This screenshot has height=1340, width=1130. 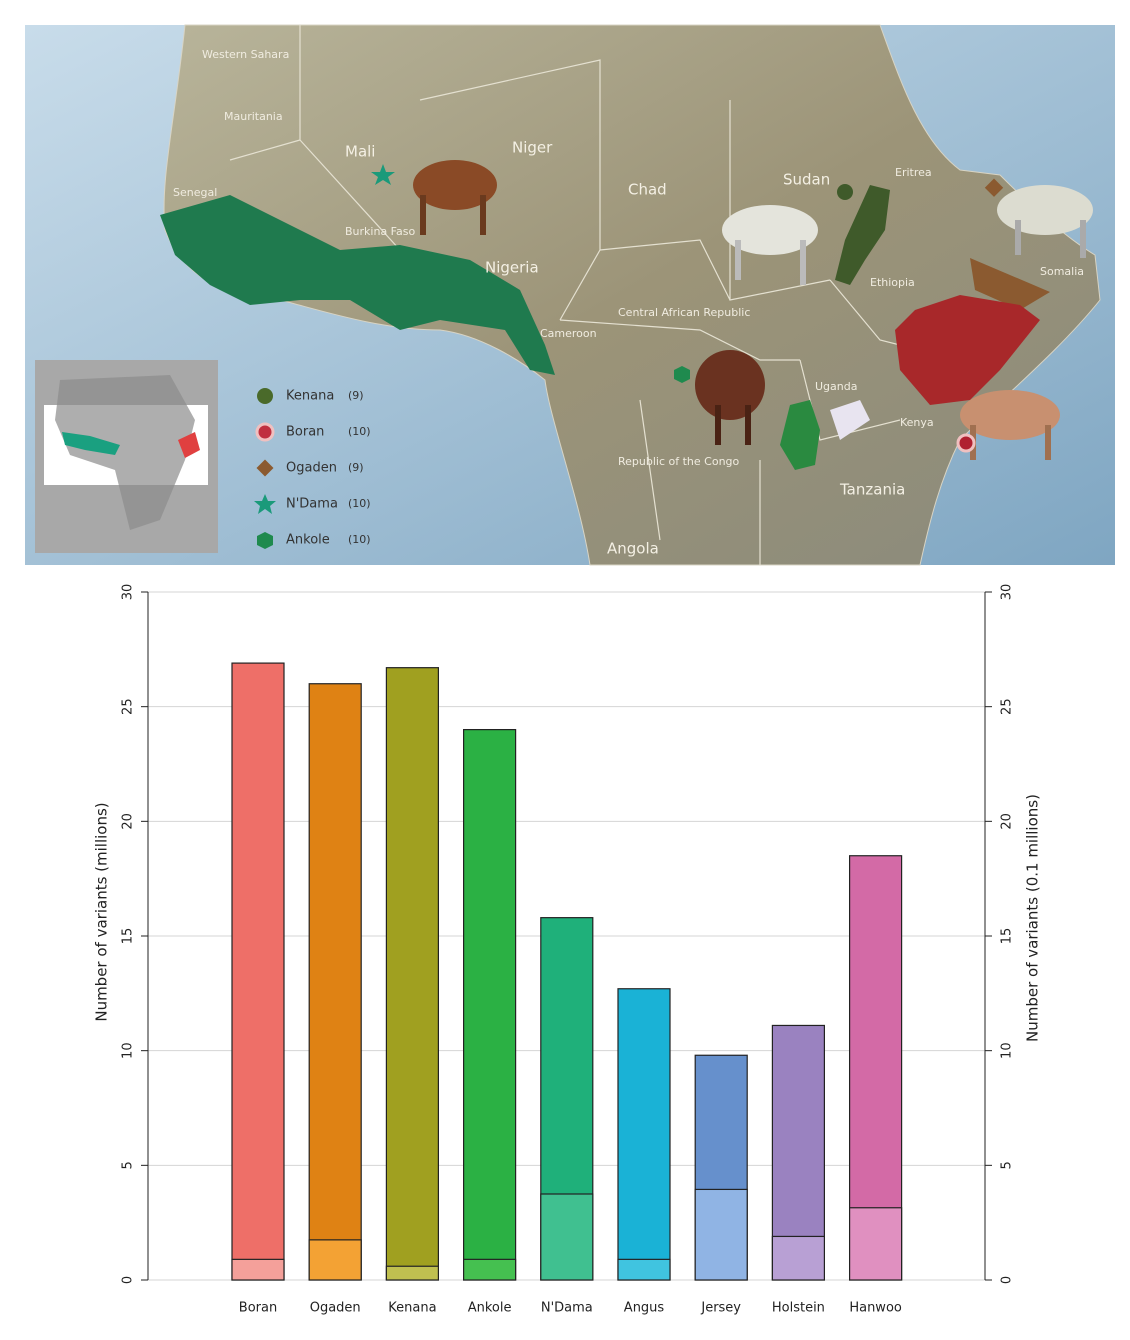 I want to click on country-label: Senegal, so click(x=195, y=192).